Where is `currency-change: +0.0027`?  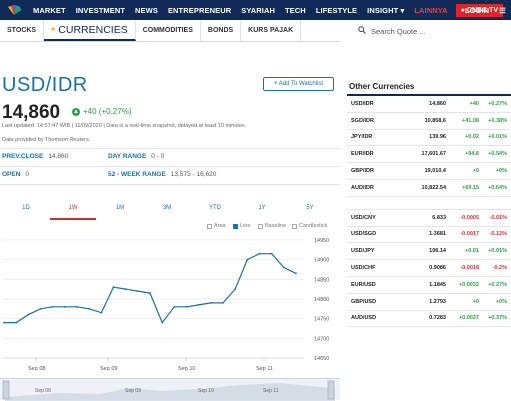 currency-change: +0.0027 is located at coordinates (462, 318).